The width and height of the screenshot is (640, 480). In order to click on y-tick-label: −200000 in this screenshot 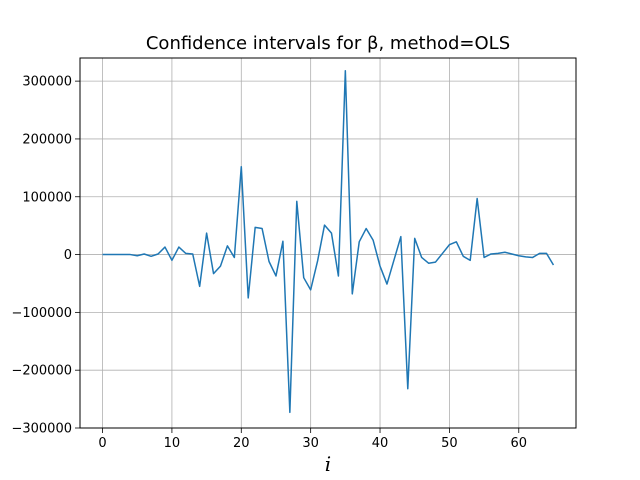, I will do `click(41, 371)`.